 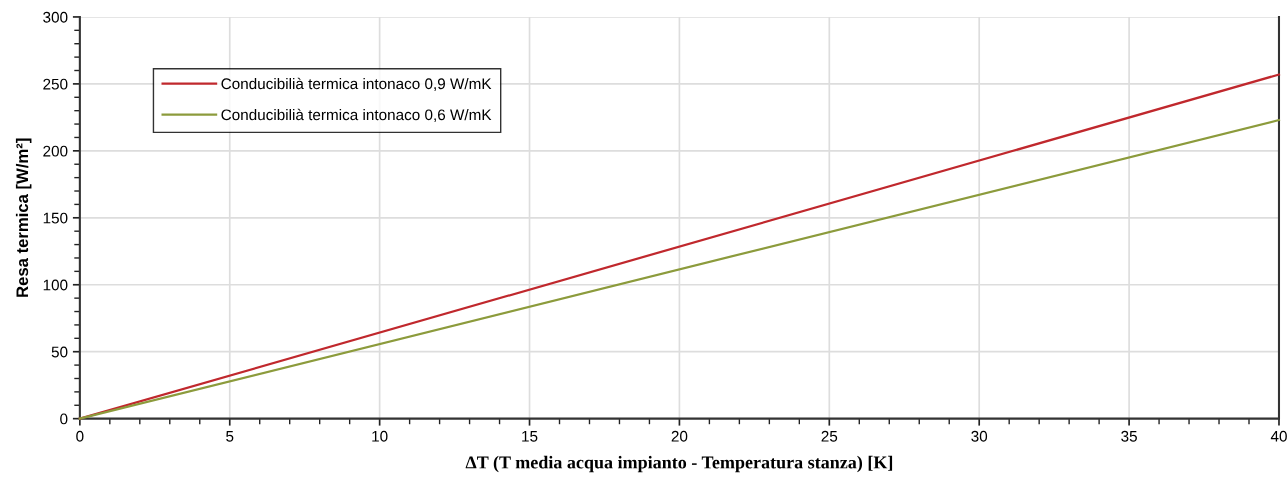 I want to click on y-tick-label: 250, so click(x=55, y=84).